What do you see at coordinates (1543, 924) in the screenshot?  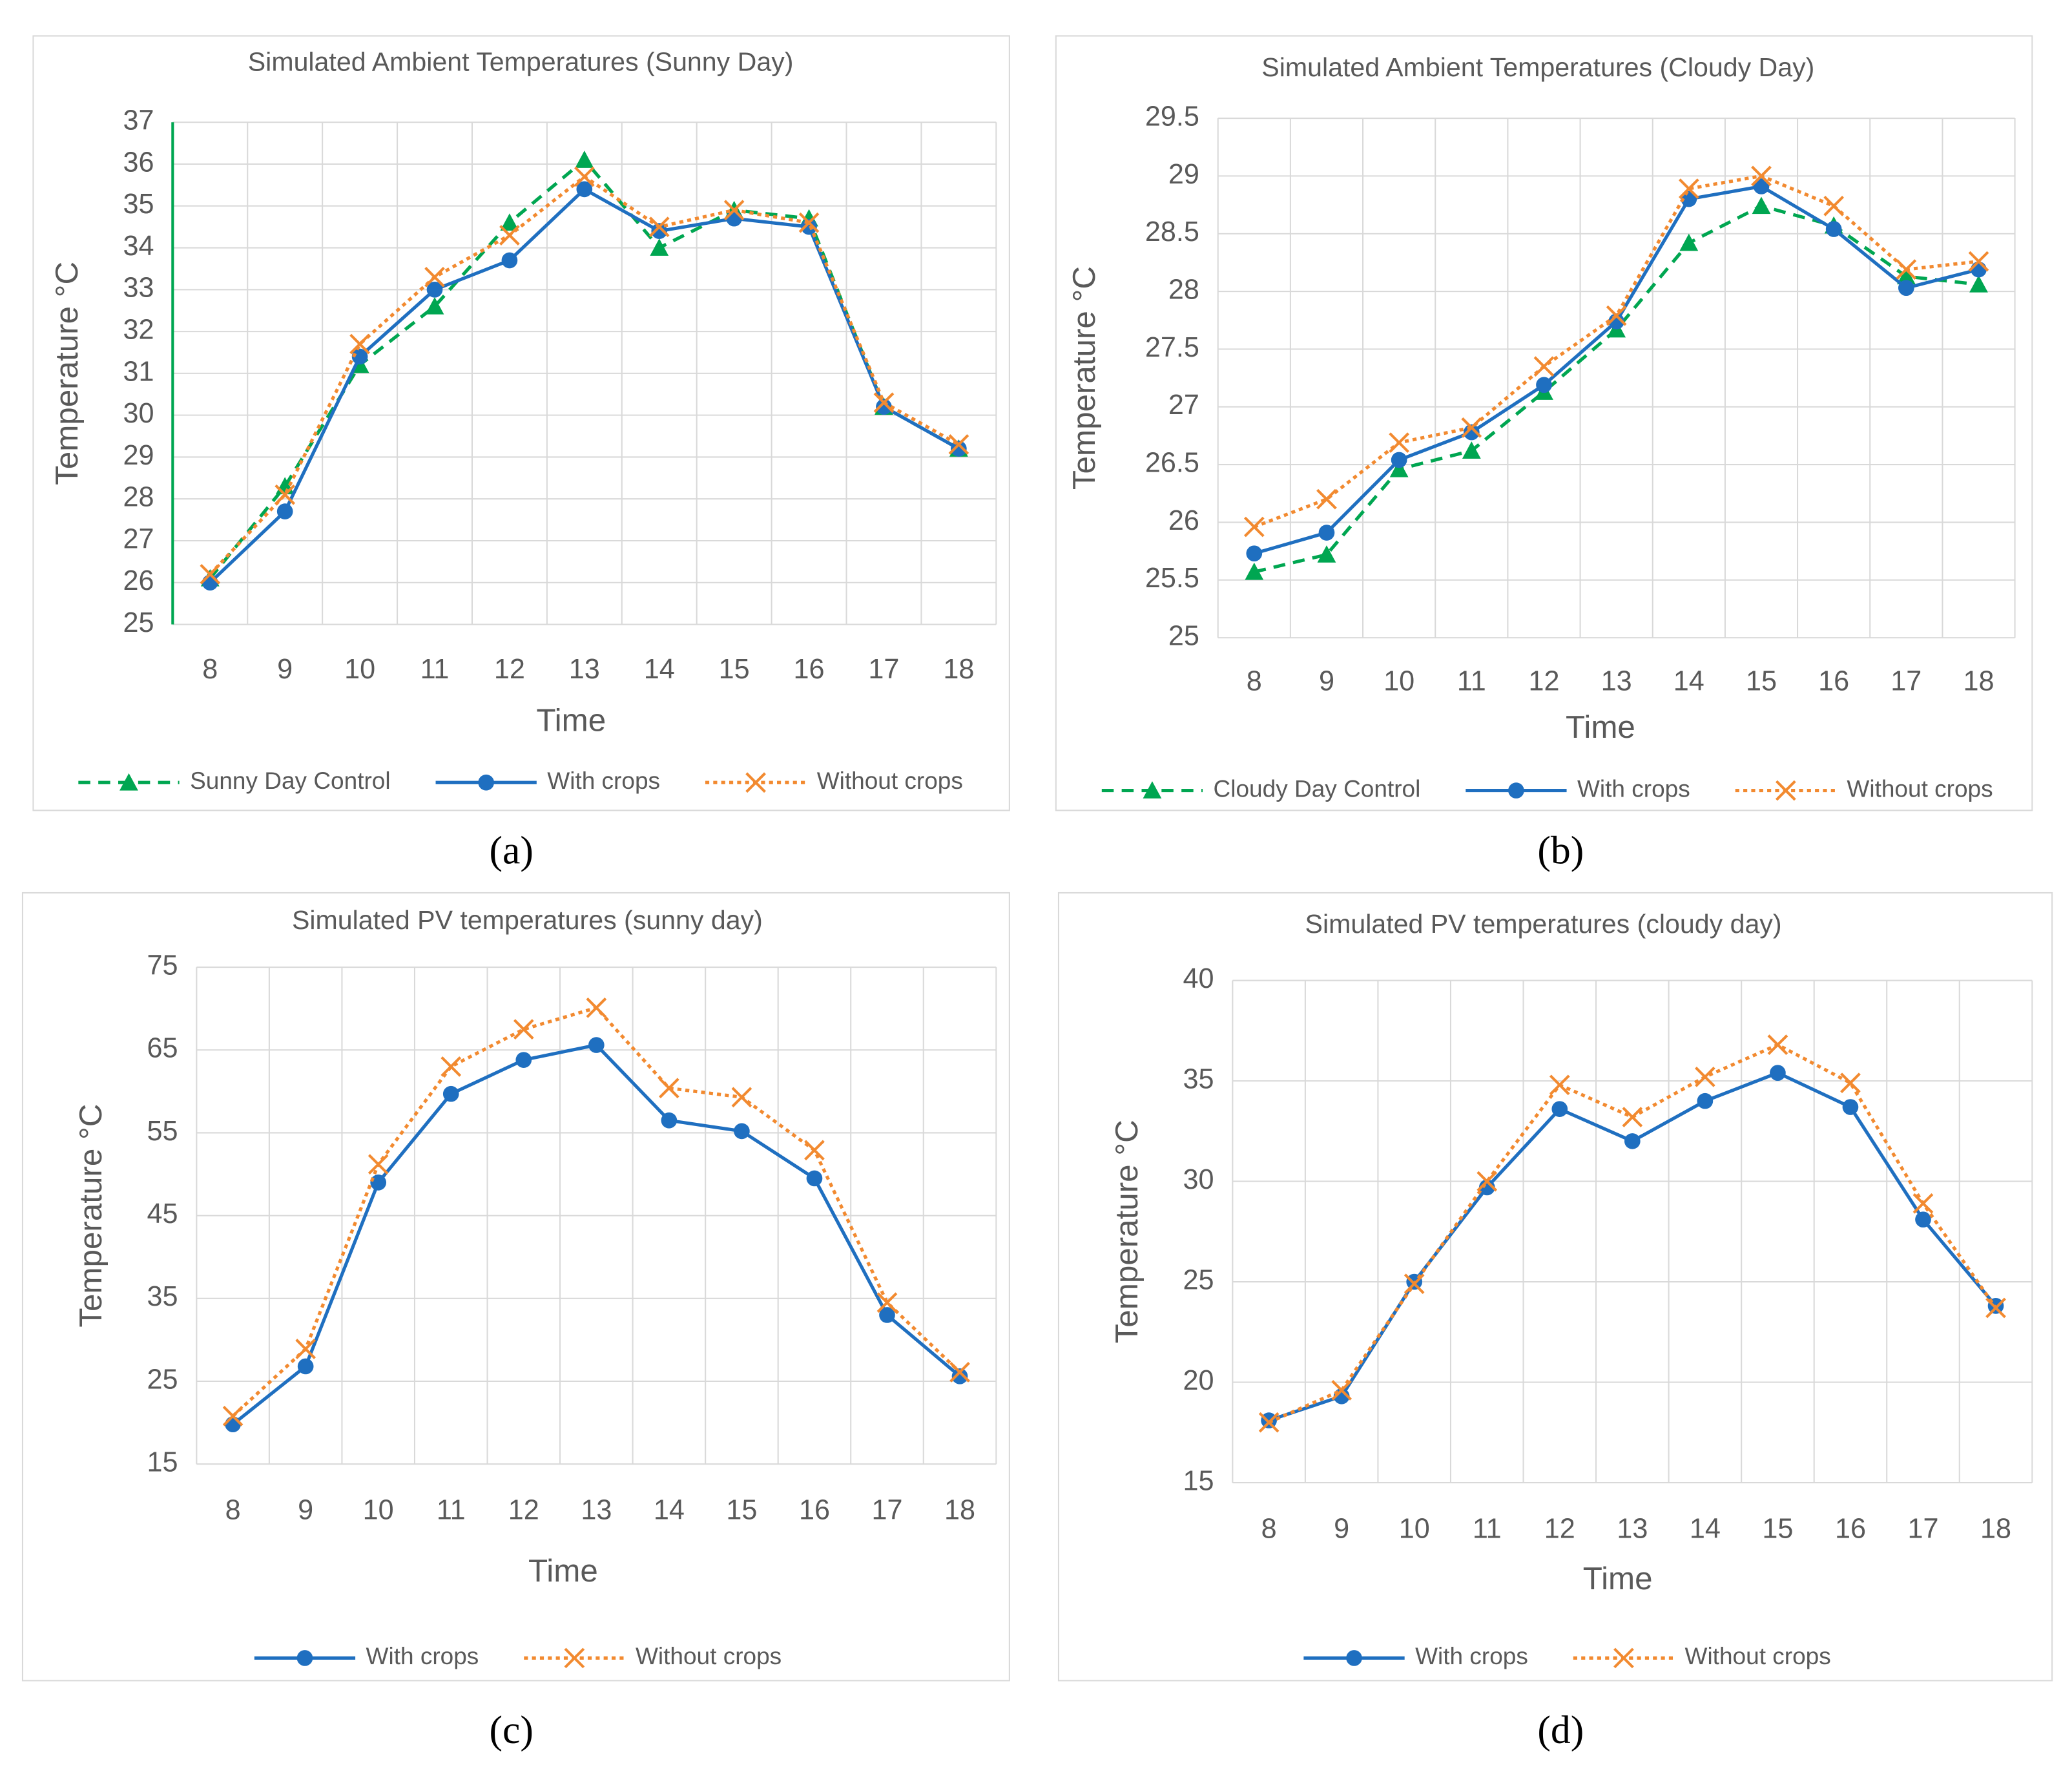 I see `chart-title: Simulated PV temperatures (cloudy day)` at bounding box center [1543, 924].